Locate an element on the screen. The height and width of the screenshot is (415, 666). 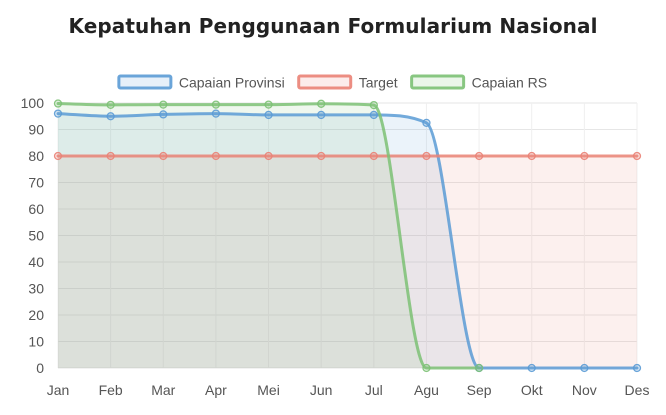
x-tick-label: Agu is located at coordinates (426, 390).